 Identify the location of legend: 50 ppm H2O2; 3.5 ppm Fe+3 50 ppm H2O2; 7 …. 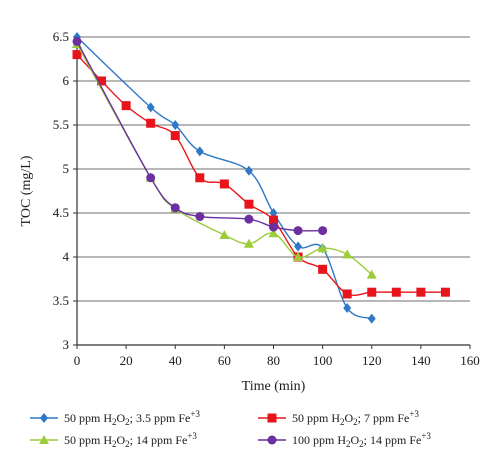
(230, 429).